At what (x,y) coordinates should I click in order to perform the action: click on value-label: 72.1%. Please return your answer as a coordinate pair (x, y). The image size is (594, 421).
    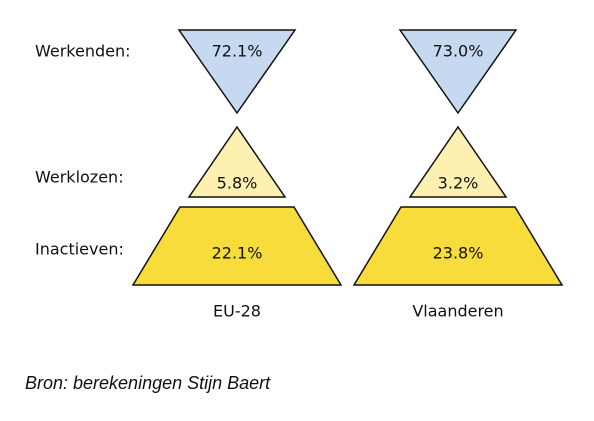
    Looking at the image, I should click on (237, 51).